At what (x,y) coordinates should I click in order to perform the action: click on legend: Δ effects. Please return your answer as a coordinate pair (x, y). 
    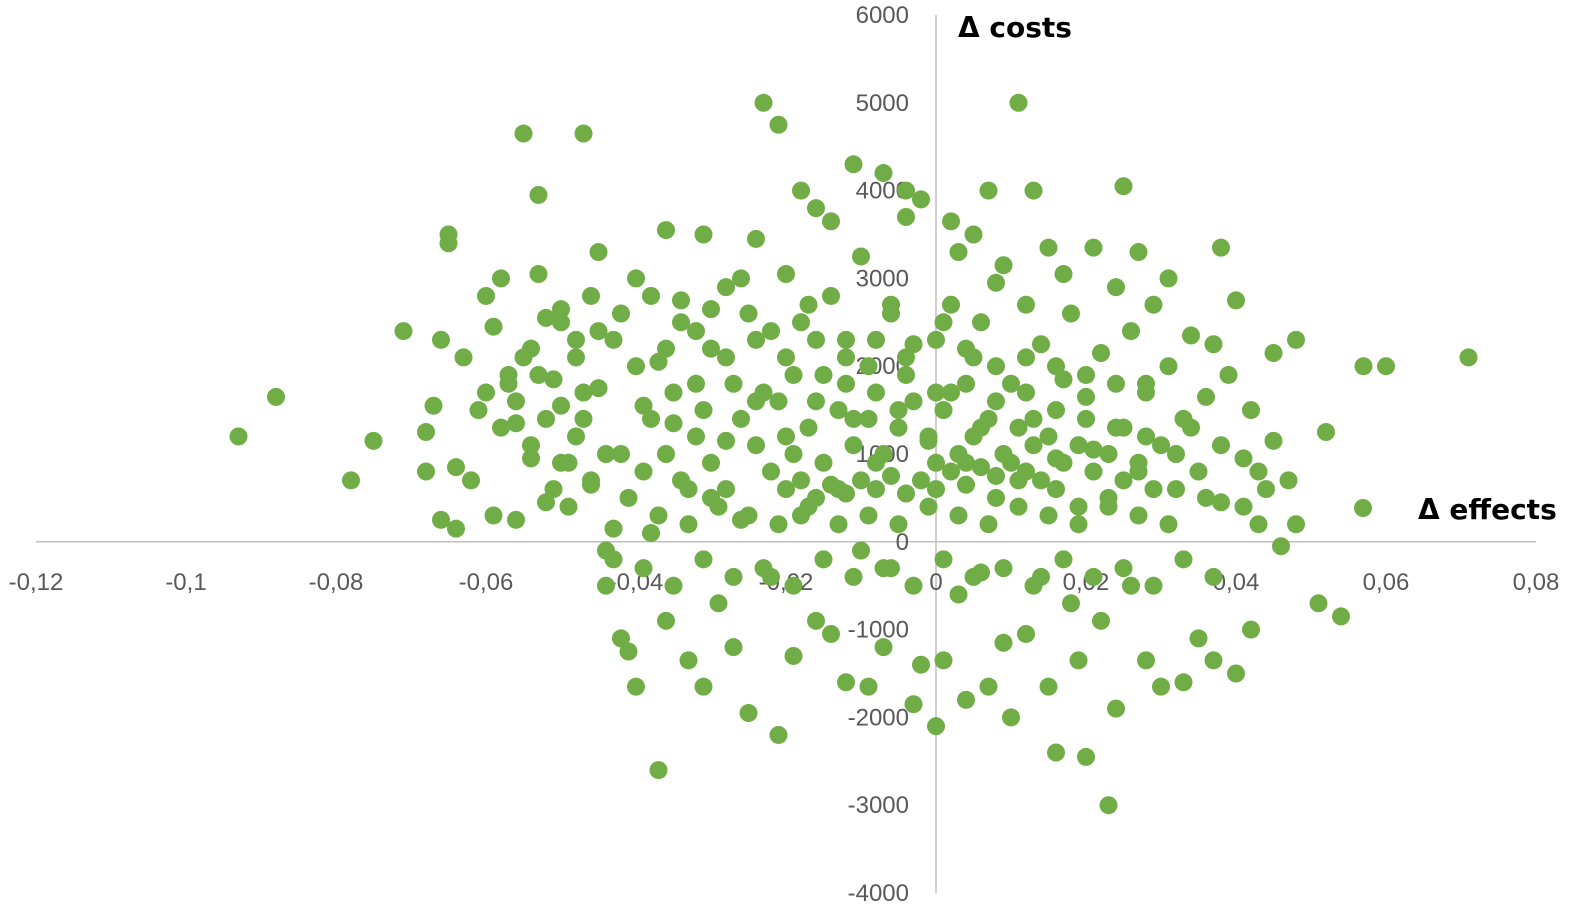
    Looking at the image, I should click on (1455, 509).